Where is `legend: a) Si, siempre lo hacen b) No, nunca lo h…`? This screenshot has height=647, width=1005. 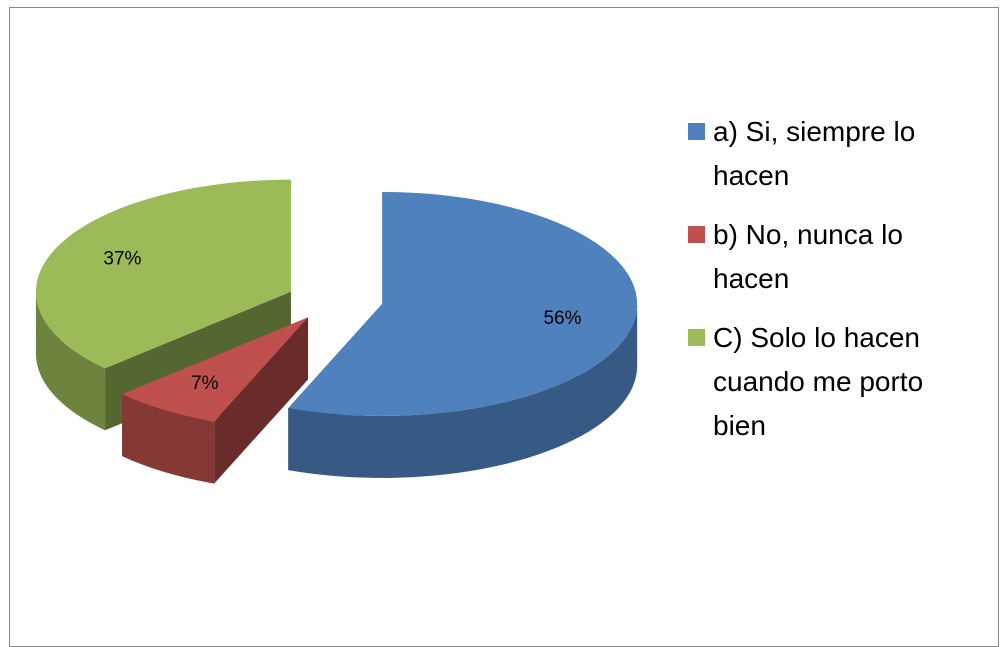
legend: a) Si, siempre lo hacen b) No, nunca lo h… is located at coordinates (825, 286).